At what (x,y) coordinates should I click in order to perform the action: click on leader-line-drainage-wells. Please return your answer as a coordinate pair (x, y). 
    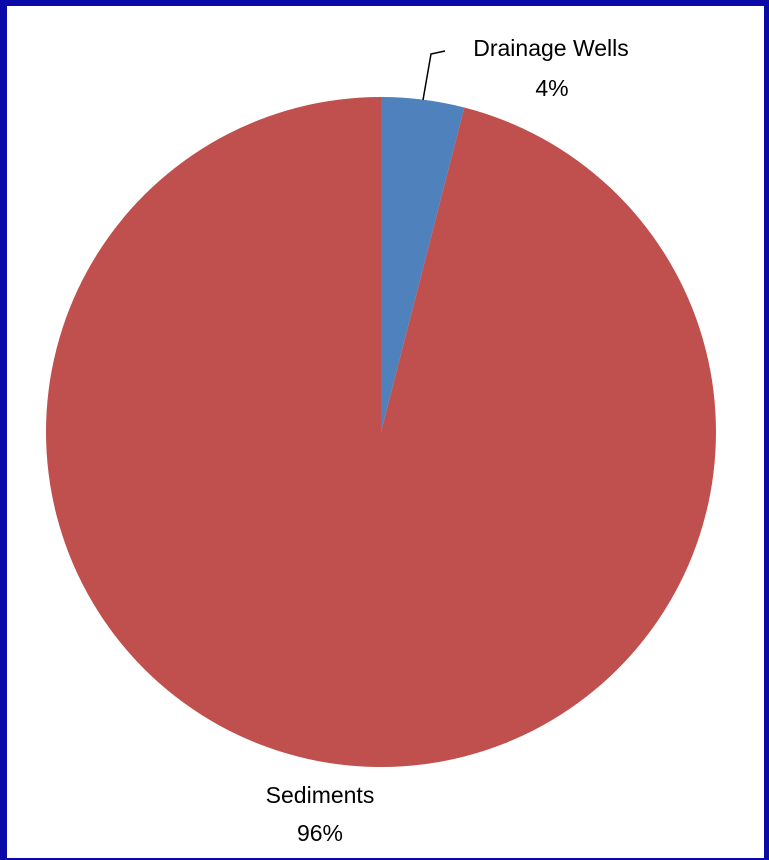
    Looking at the image, I should click on (434, 75).